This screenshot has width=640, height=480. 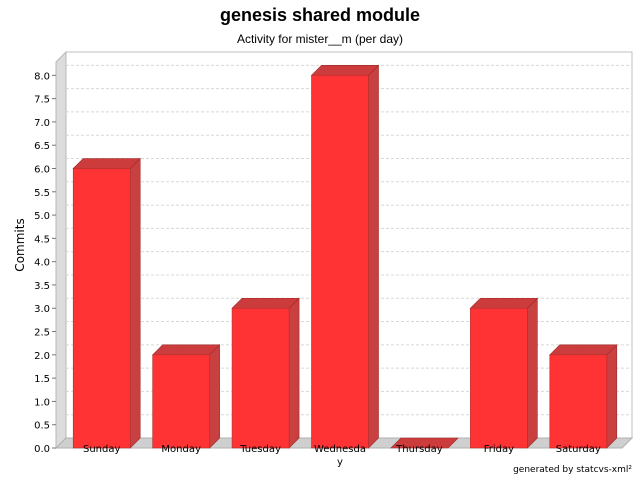 I want to click on y-tick-label: 6.5, so click(x=42, y=146).